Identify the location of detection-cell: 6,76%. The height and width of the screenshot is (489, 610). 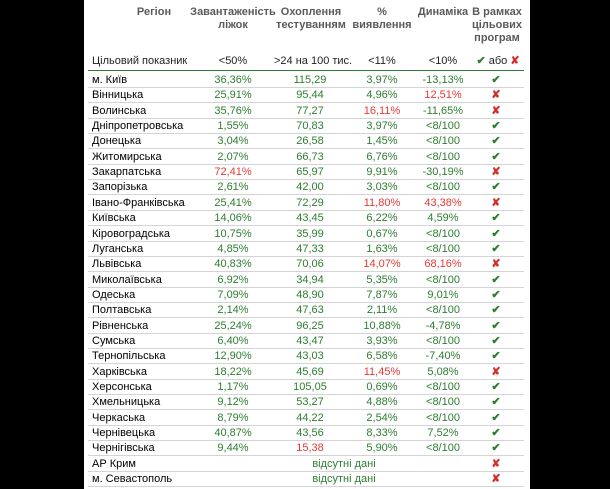
(382, 156).